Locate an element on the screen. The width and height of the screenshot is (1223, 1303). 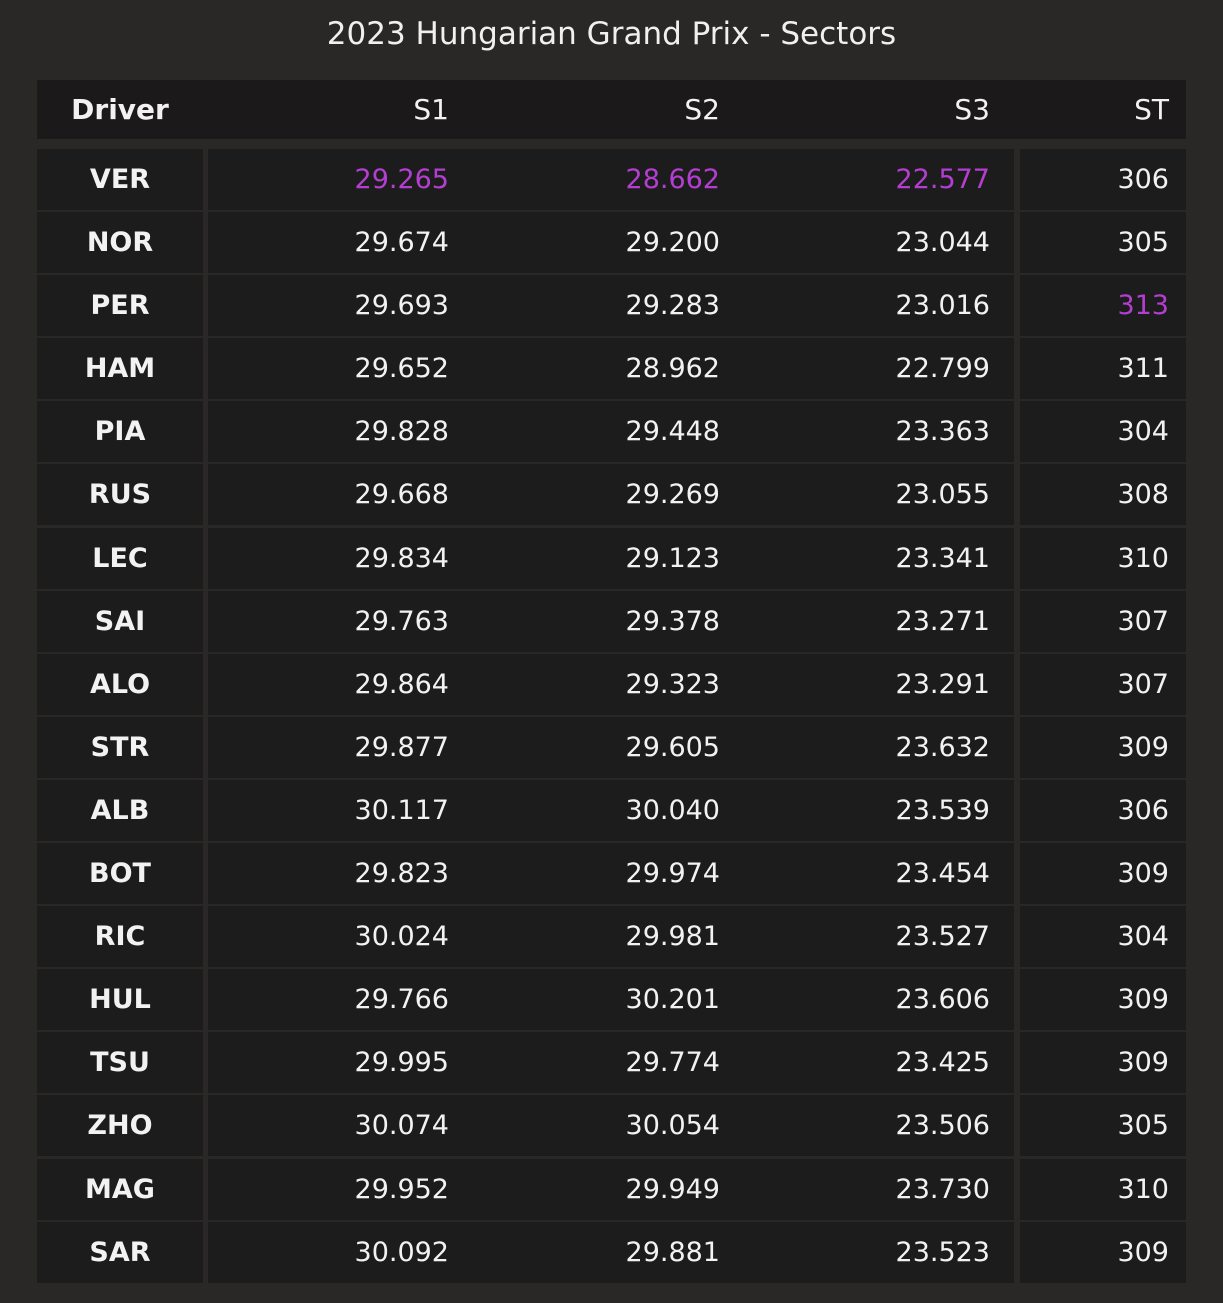
cell-s1: 29.766 is located at coordinates (401, 1000).